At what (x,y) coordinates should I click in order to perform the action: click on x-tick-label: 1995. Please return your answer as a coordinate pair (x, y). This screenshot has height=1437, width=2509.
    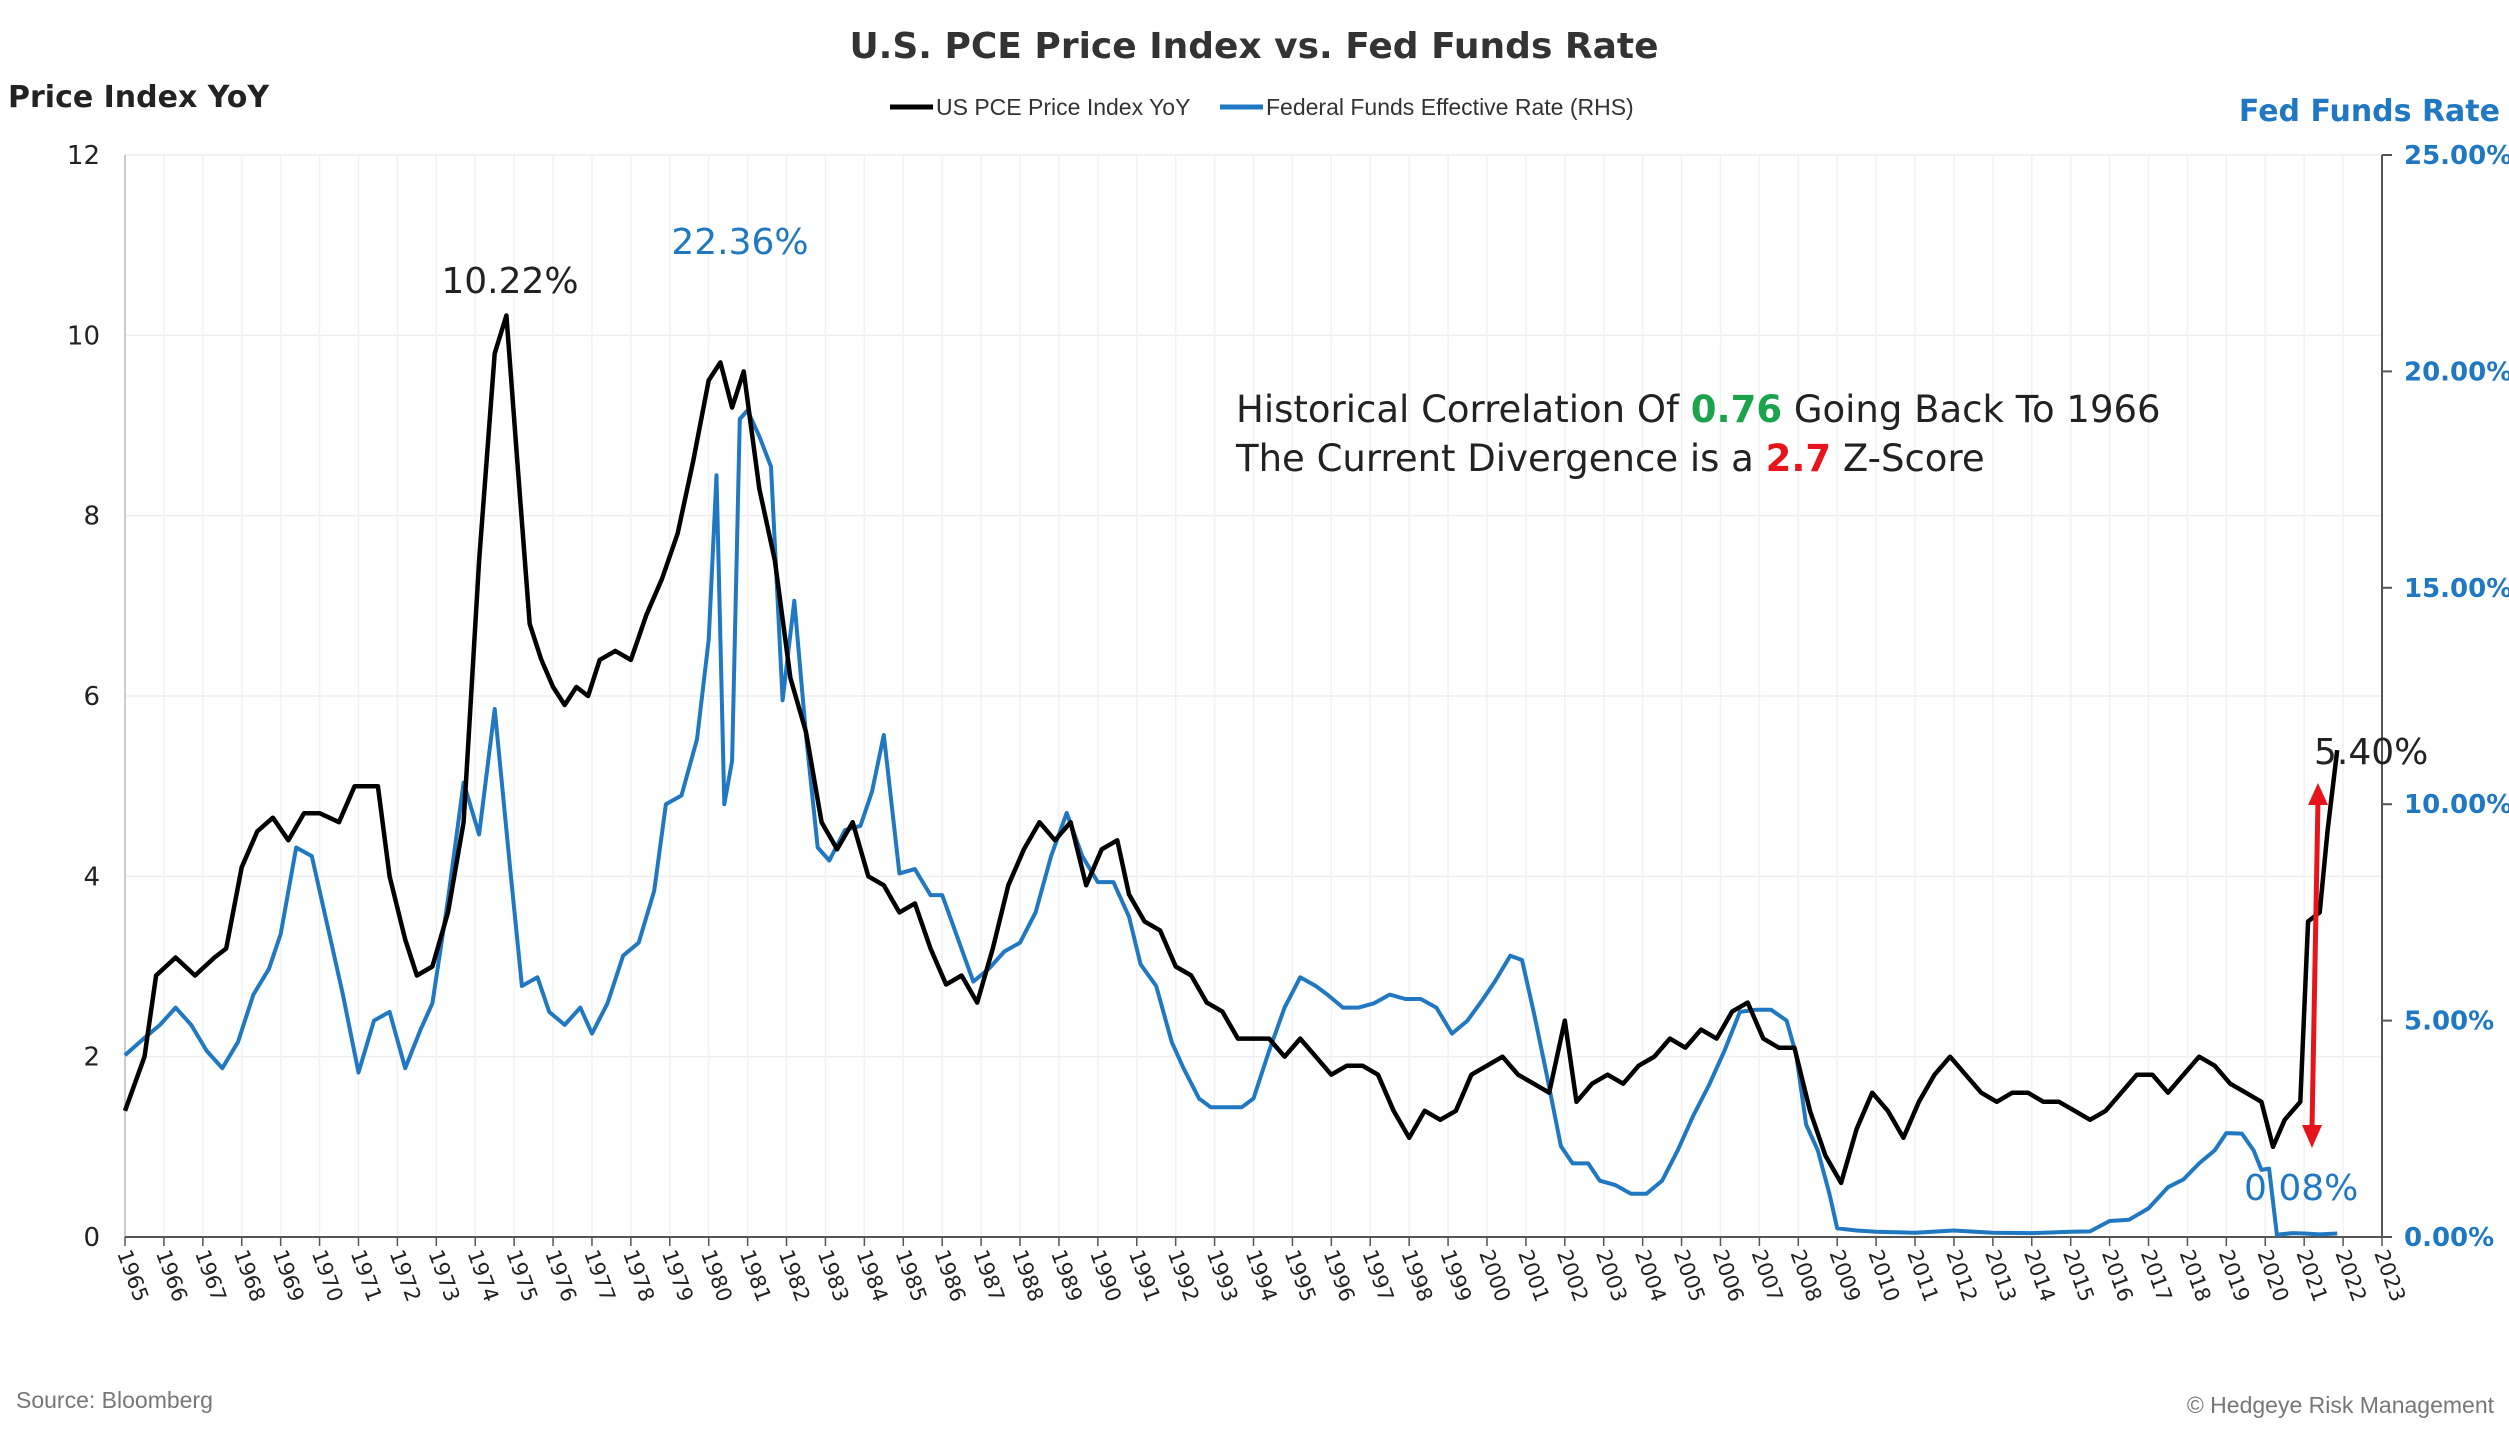
    Looking at the image, I should click on (1300, 1276).